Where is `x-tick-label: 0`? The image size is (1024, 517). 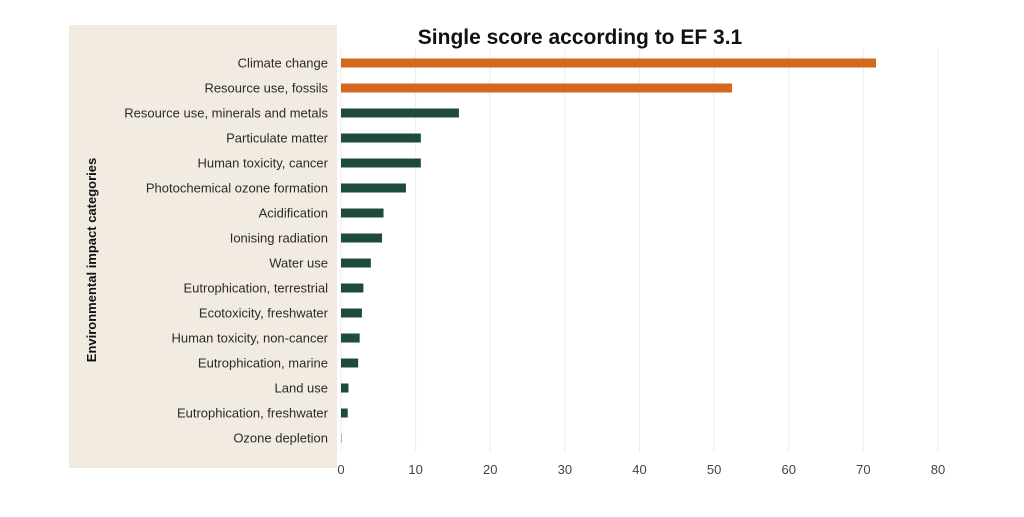
x-tick-label: 0 is located at coordinates (340, 469).